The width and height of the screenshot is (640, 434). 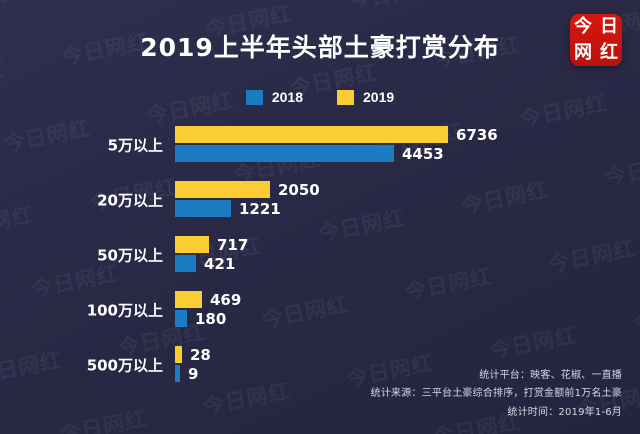 I want to click on bar-value-label: 2050, so click(x=299, y=189).